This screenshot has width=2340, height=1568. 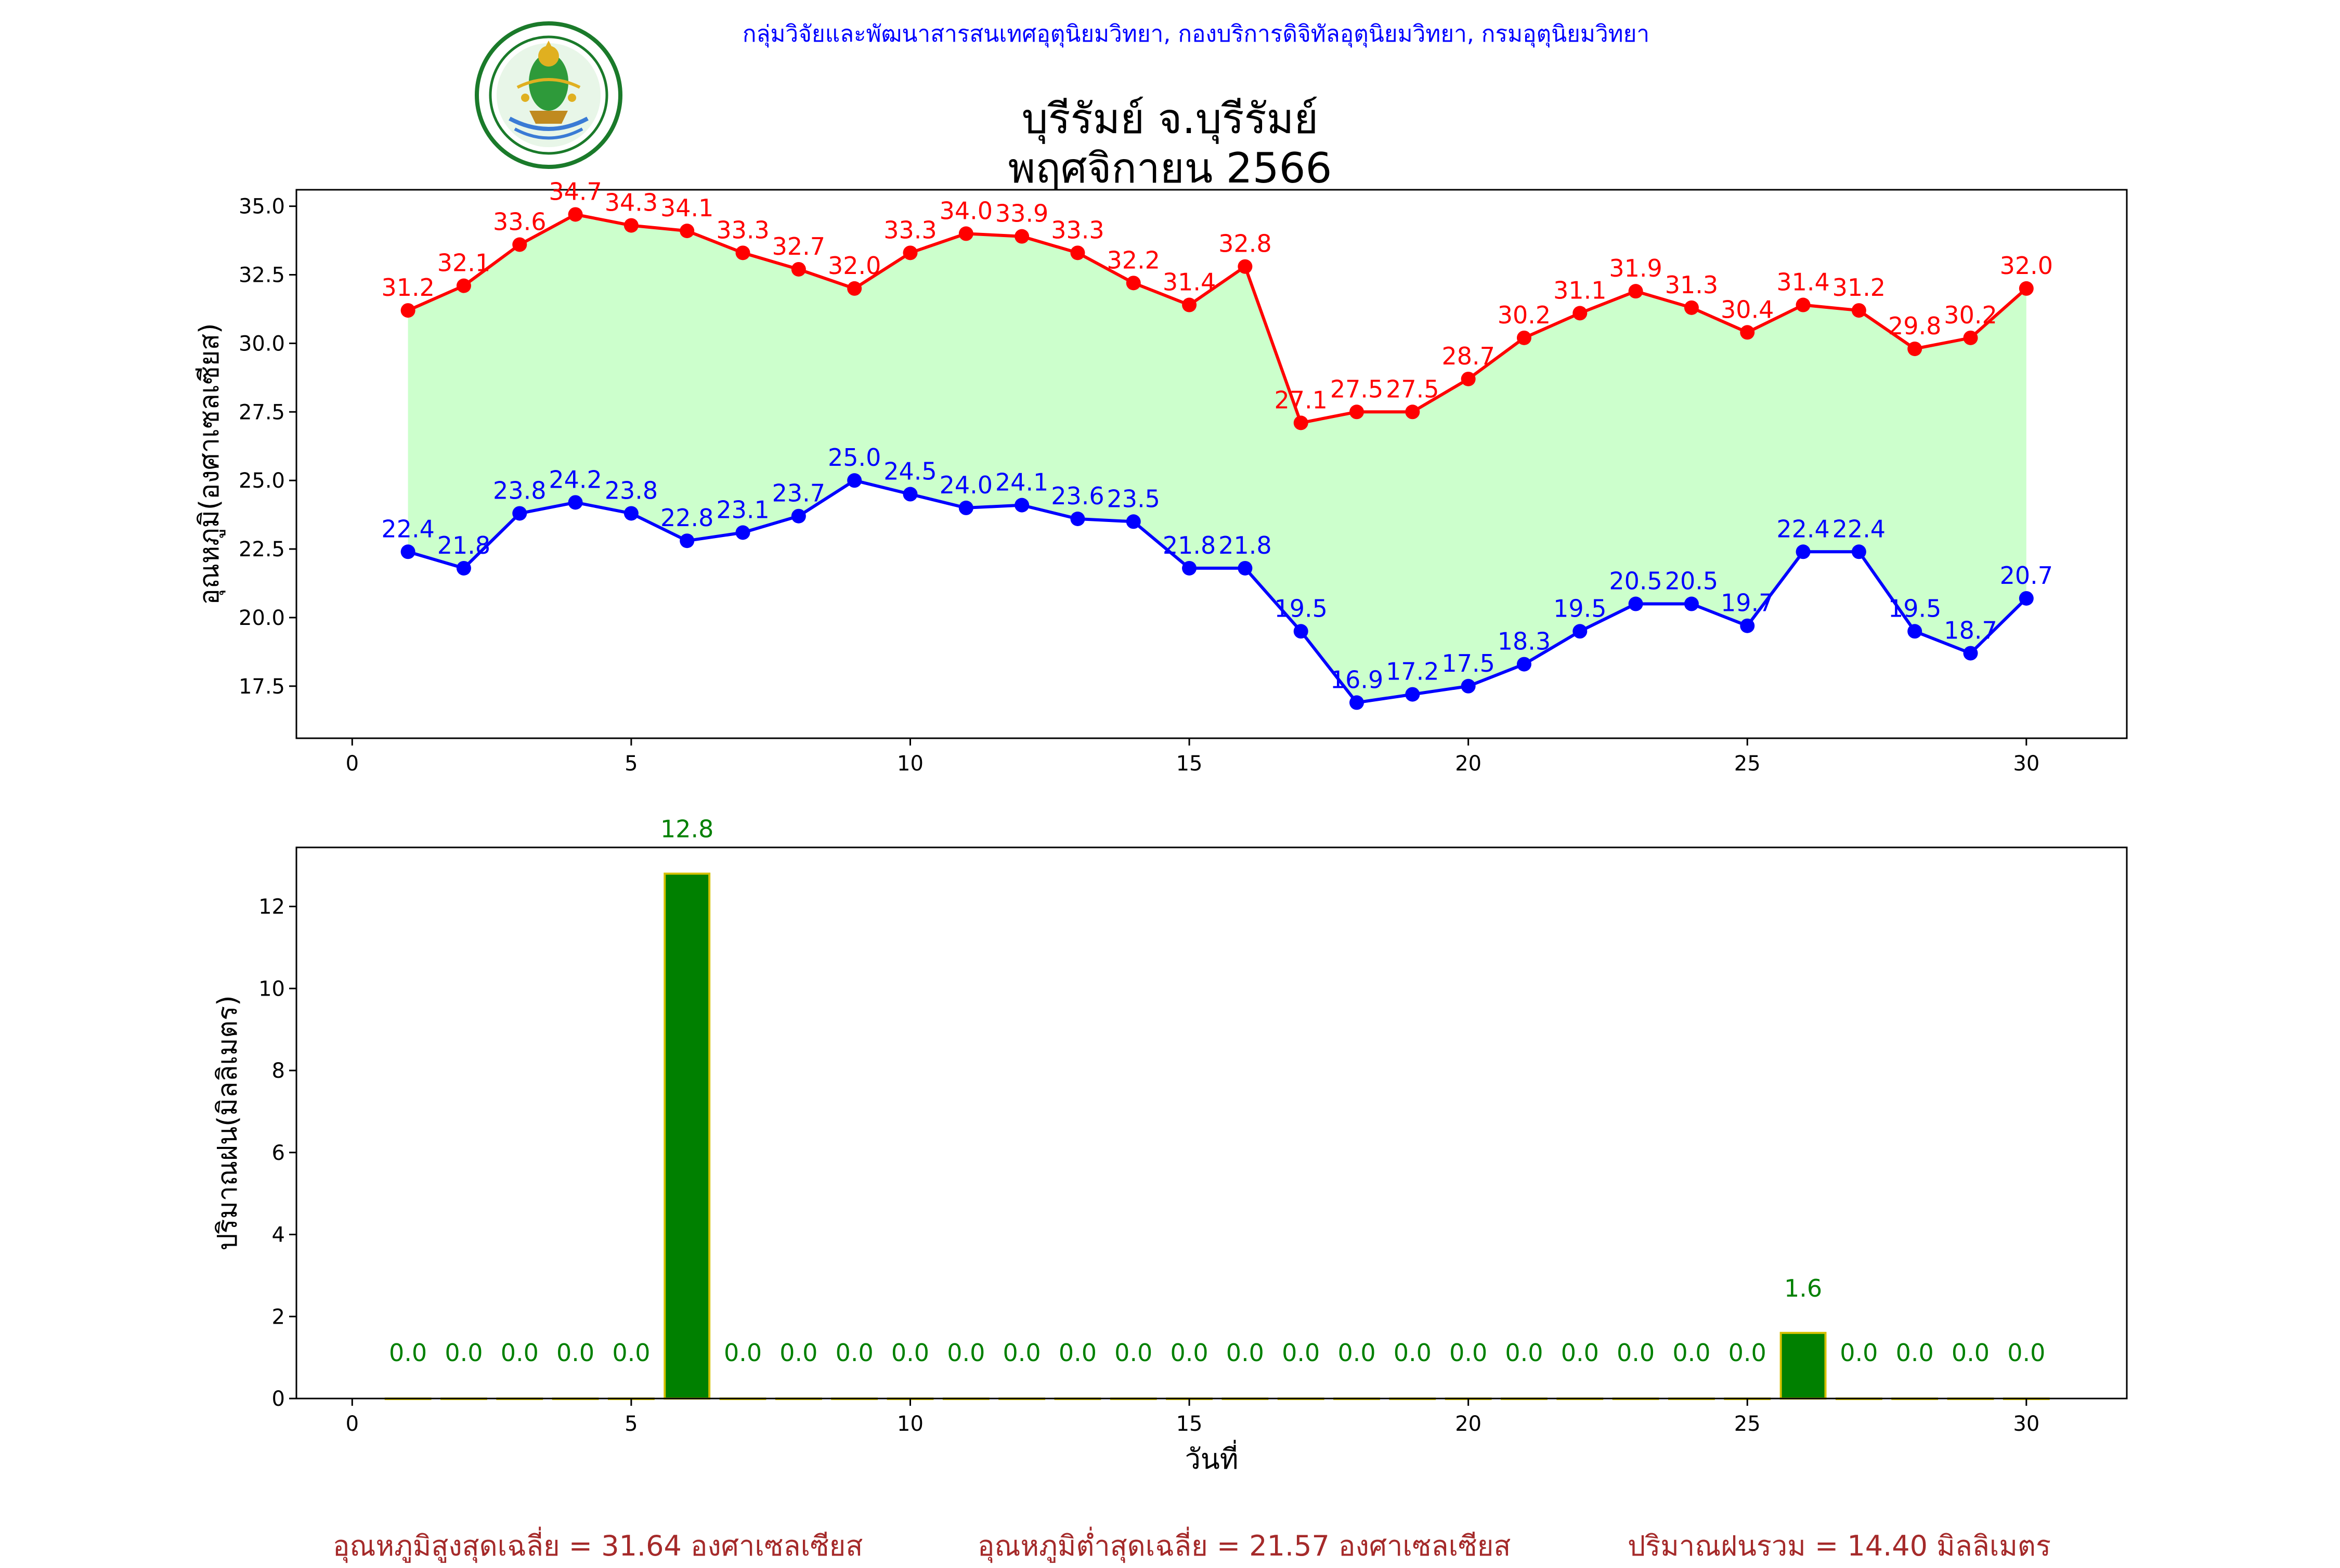 I want to click on min-temp-line, so click(x=1217, y=591).